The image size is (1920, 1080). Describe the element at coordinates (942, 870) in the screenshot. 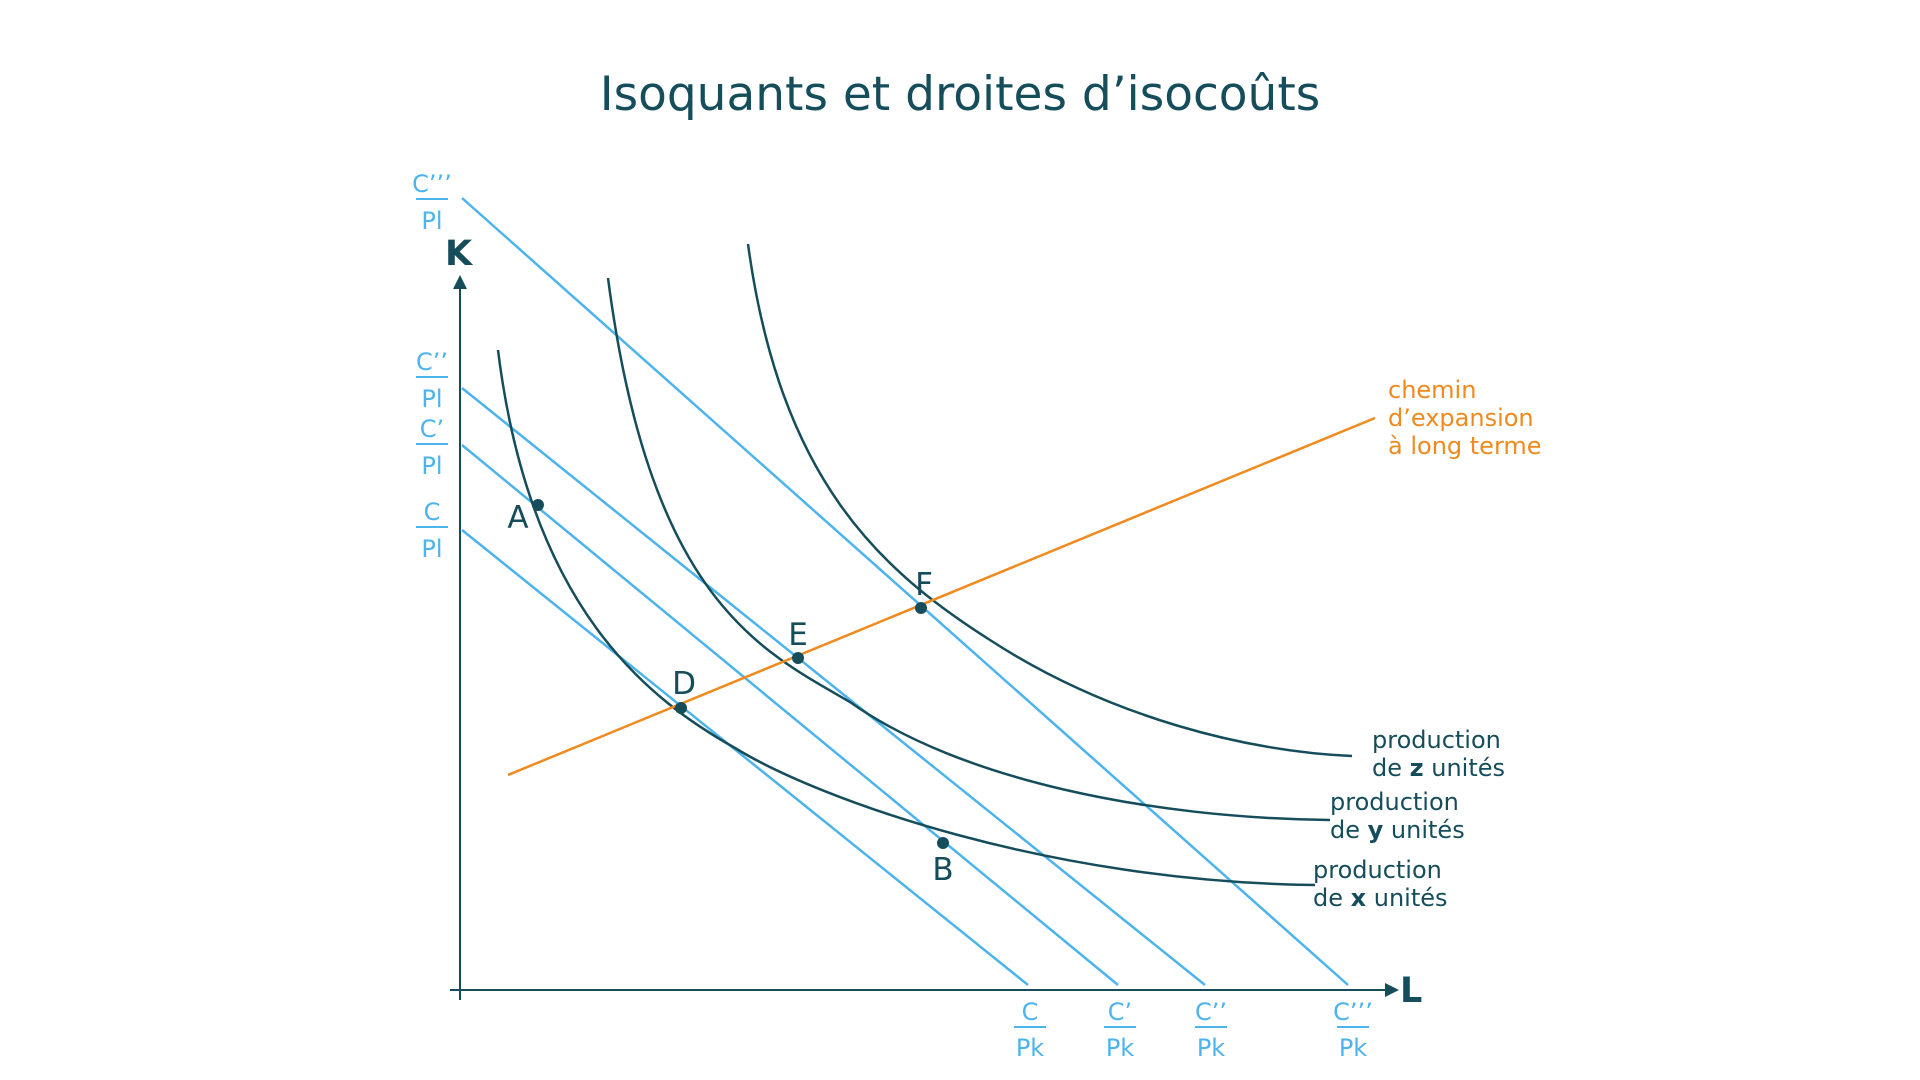

I see `point-b-label: B` at that location.